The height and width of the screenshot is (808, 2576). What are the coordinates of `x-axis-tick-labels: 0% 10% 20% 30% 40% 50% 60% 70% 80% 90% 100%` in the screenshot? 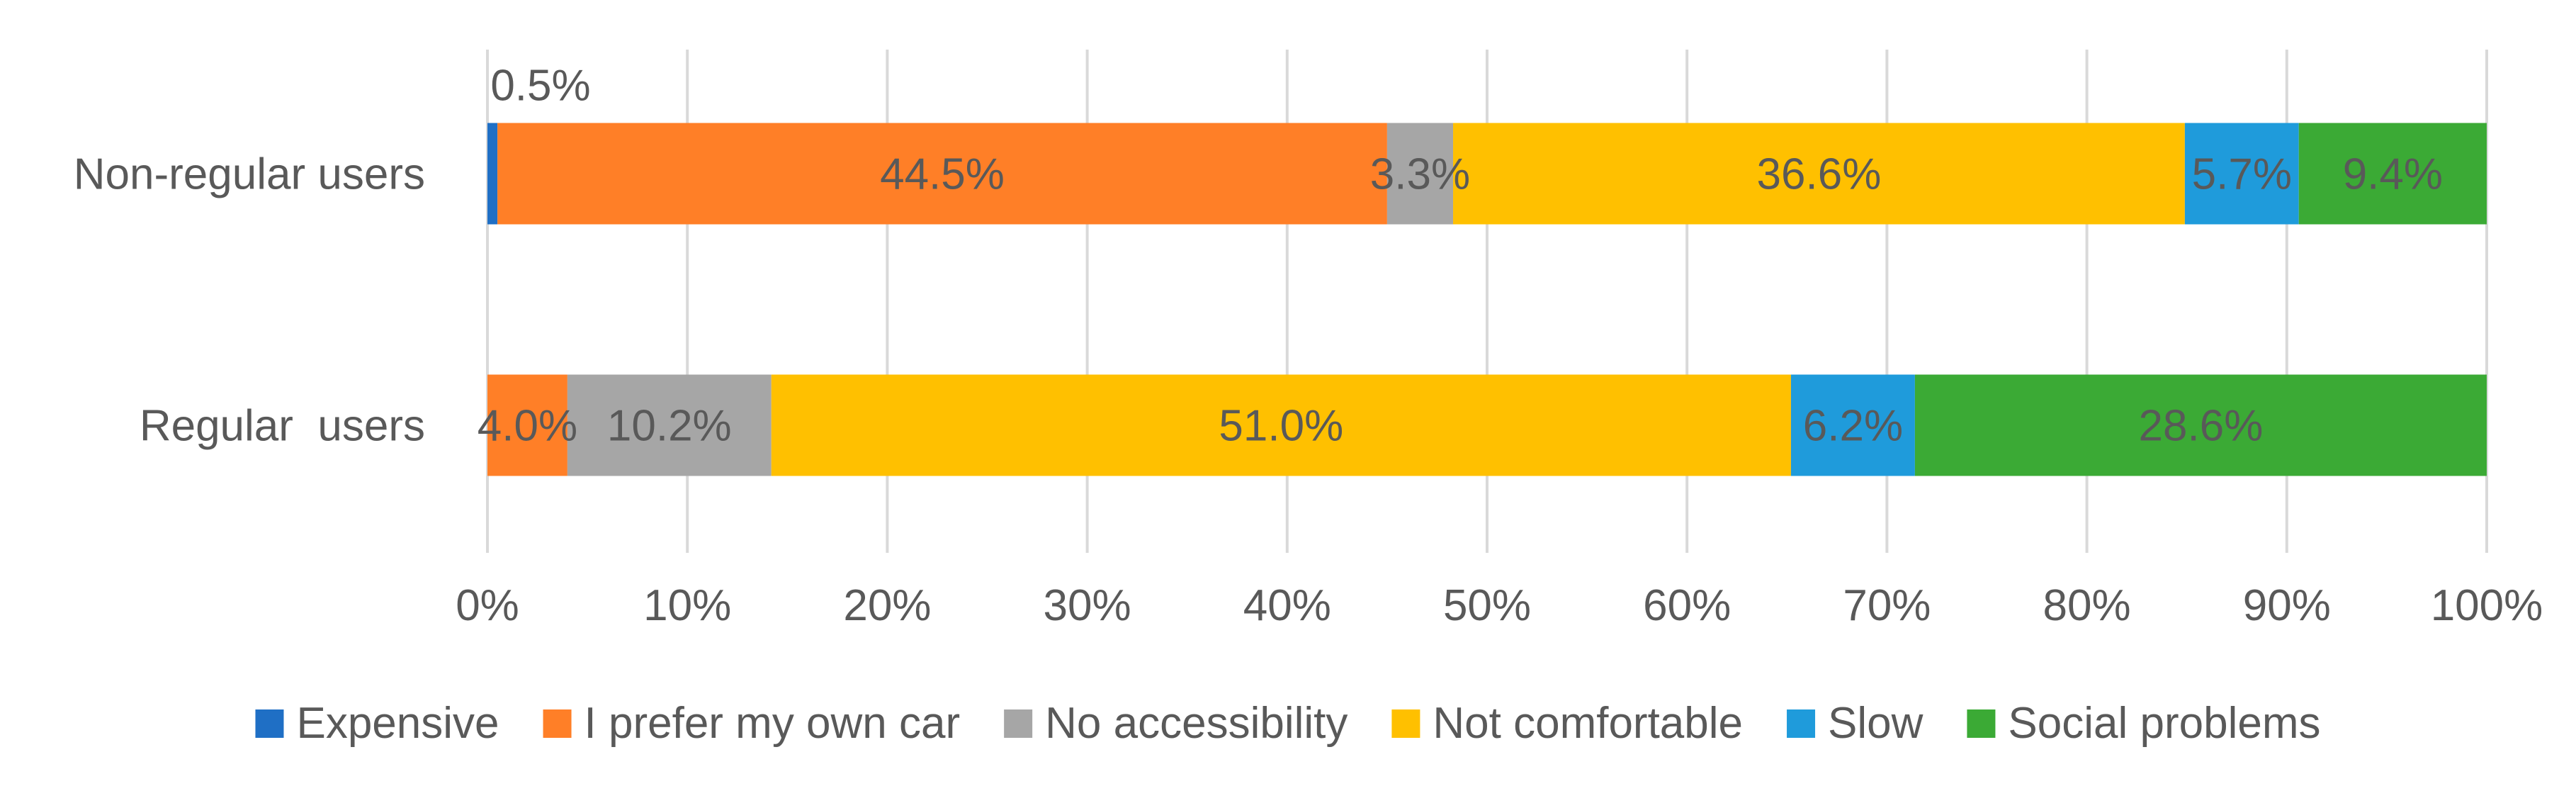 It's located at (1499, 605).